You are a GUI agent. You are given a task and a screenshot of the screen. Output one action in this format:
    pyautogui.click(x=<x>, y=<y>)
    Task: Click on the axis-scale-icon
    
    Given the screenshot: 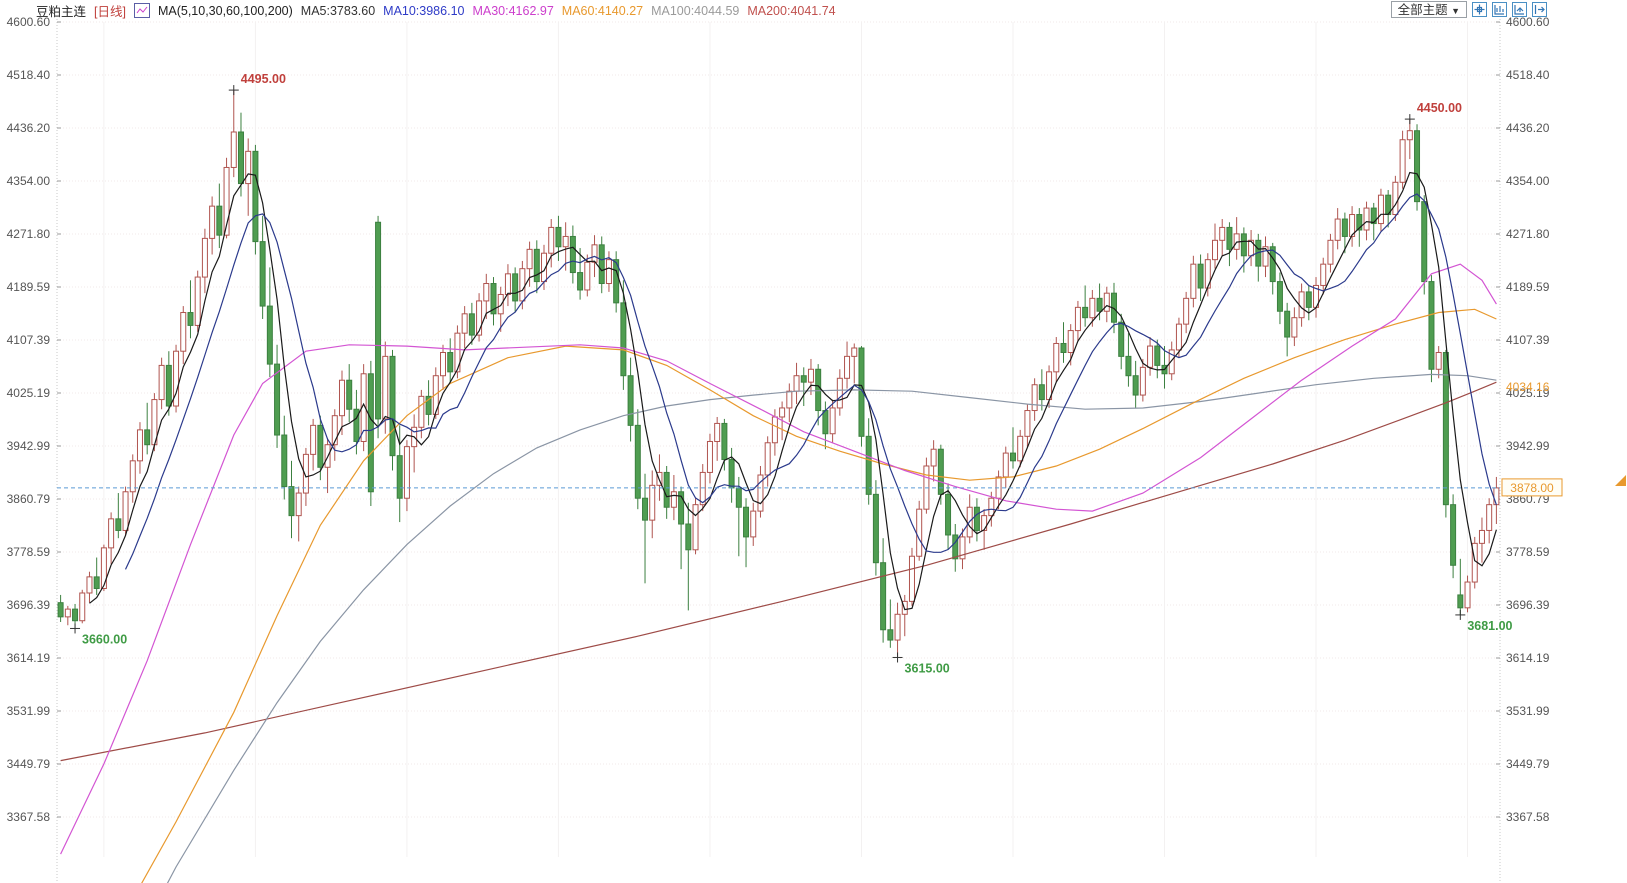 What is the action you would take?
    pyautogui.click(x=1499, y=9)
    